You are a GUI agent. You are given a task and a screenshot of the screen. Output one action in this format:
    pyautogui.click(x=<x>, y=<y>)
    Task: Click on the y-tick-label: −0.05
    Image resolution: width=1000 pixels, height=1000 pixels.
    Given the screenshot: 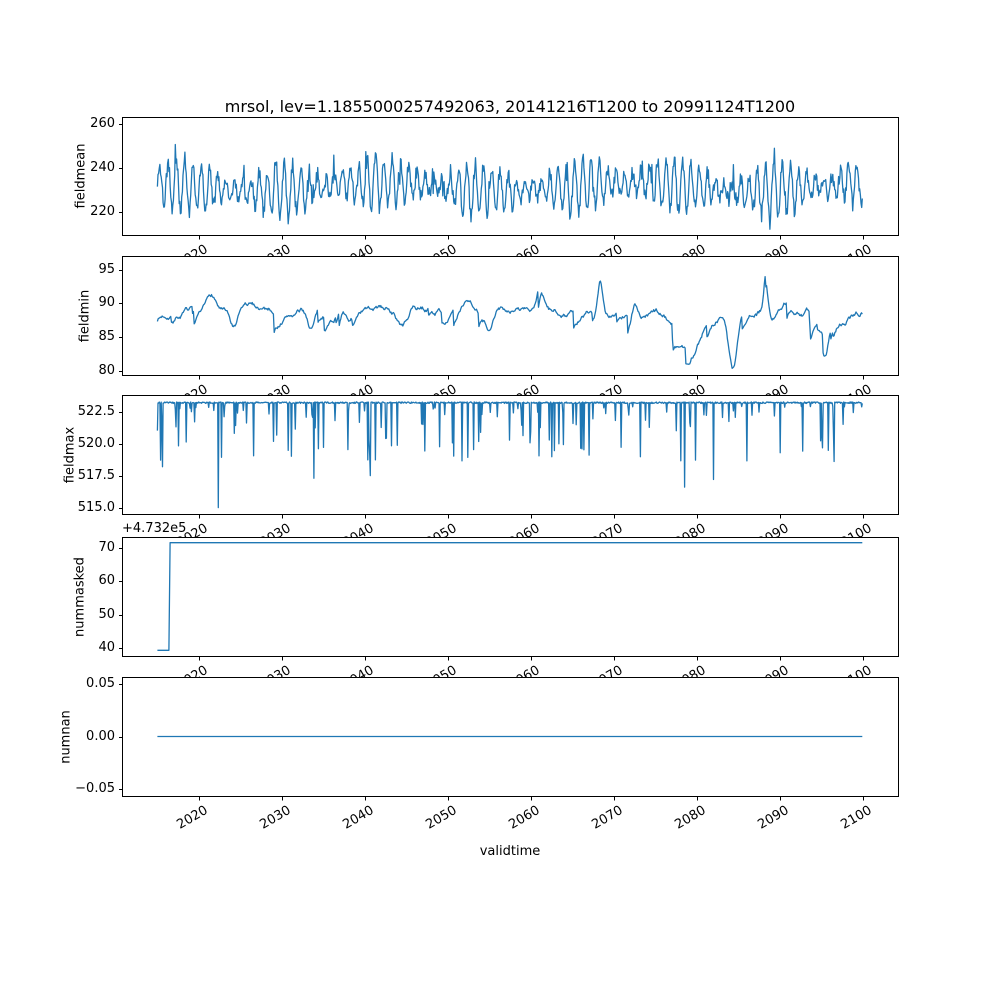 What is the action you would take?
    pyautogui.click(x=95, y=788)
    